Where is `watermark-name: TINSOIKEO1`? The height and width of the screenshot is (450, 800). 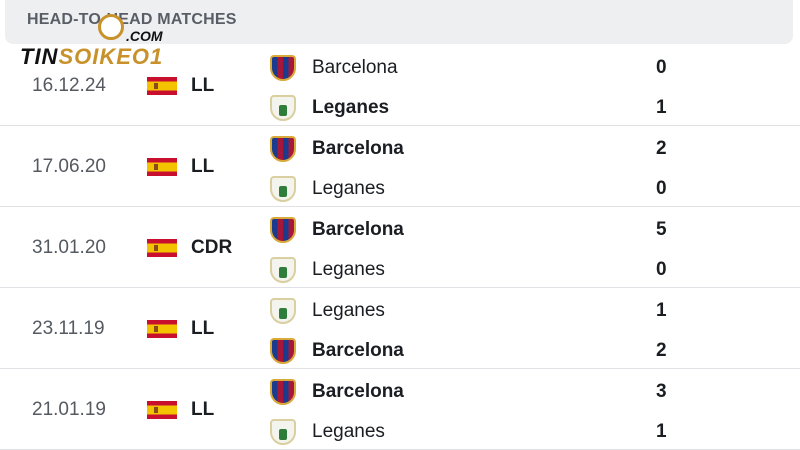 watermark-name: TINSOIKEO1 is located at coordinates (92, 56).